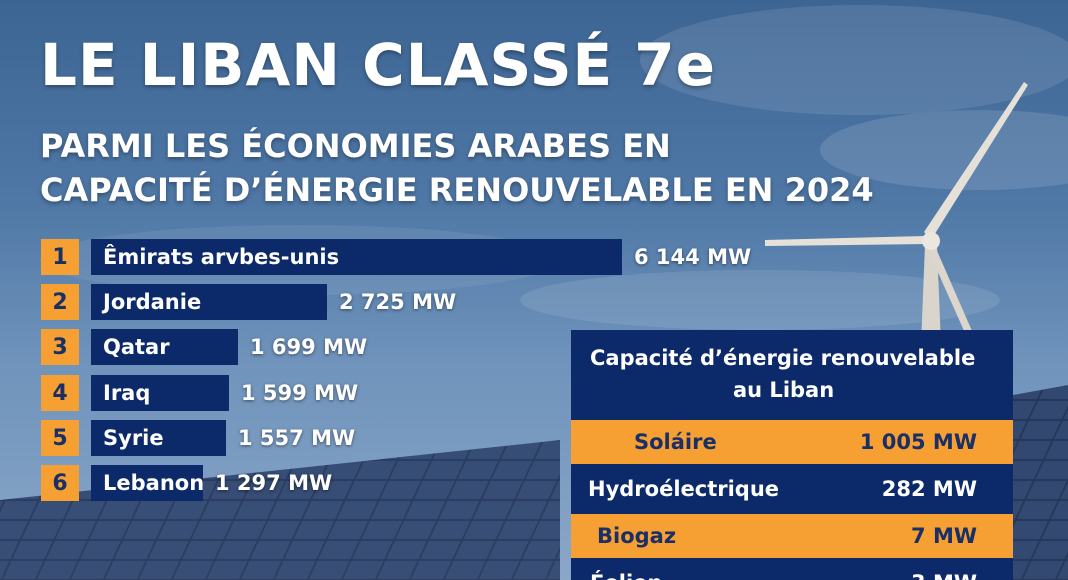  I want to click on capacity-source-label: Soláire, so click(675, 442).